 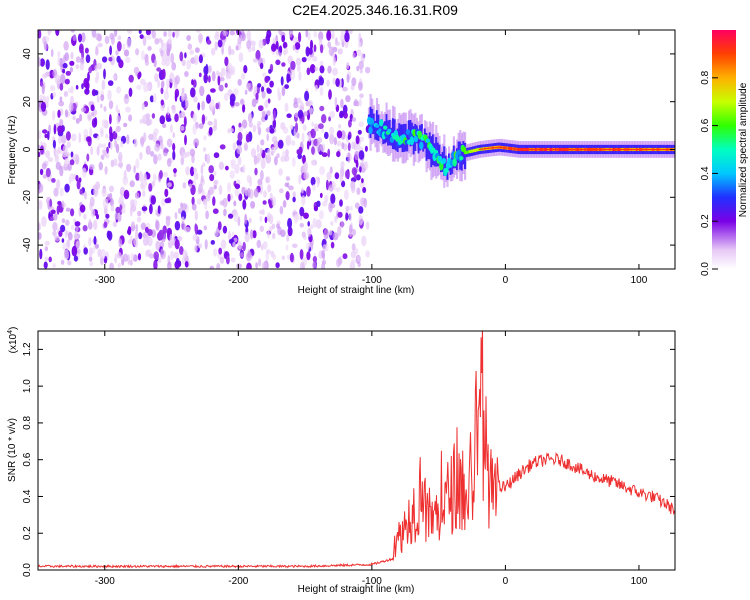 I want to click on colorbar-tick-label: 0.6, so click(x=705, y=125).